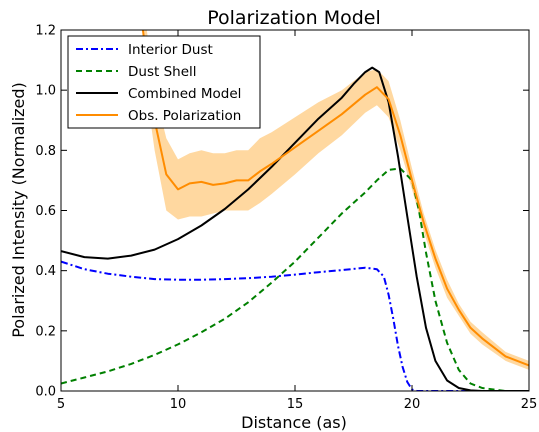 Image resolution: width=539 pixels, height=432 pixels. I want to click on legend-label: Dust Shell, so click(162, 72).